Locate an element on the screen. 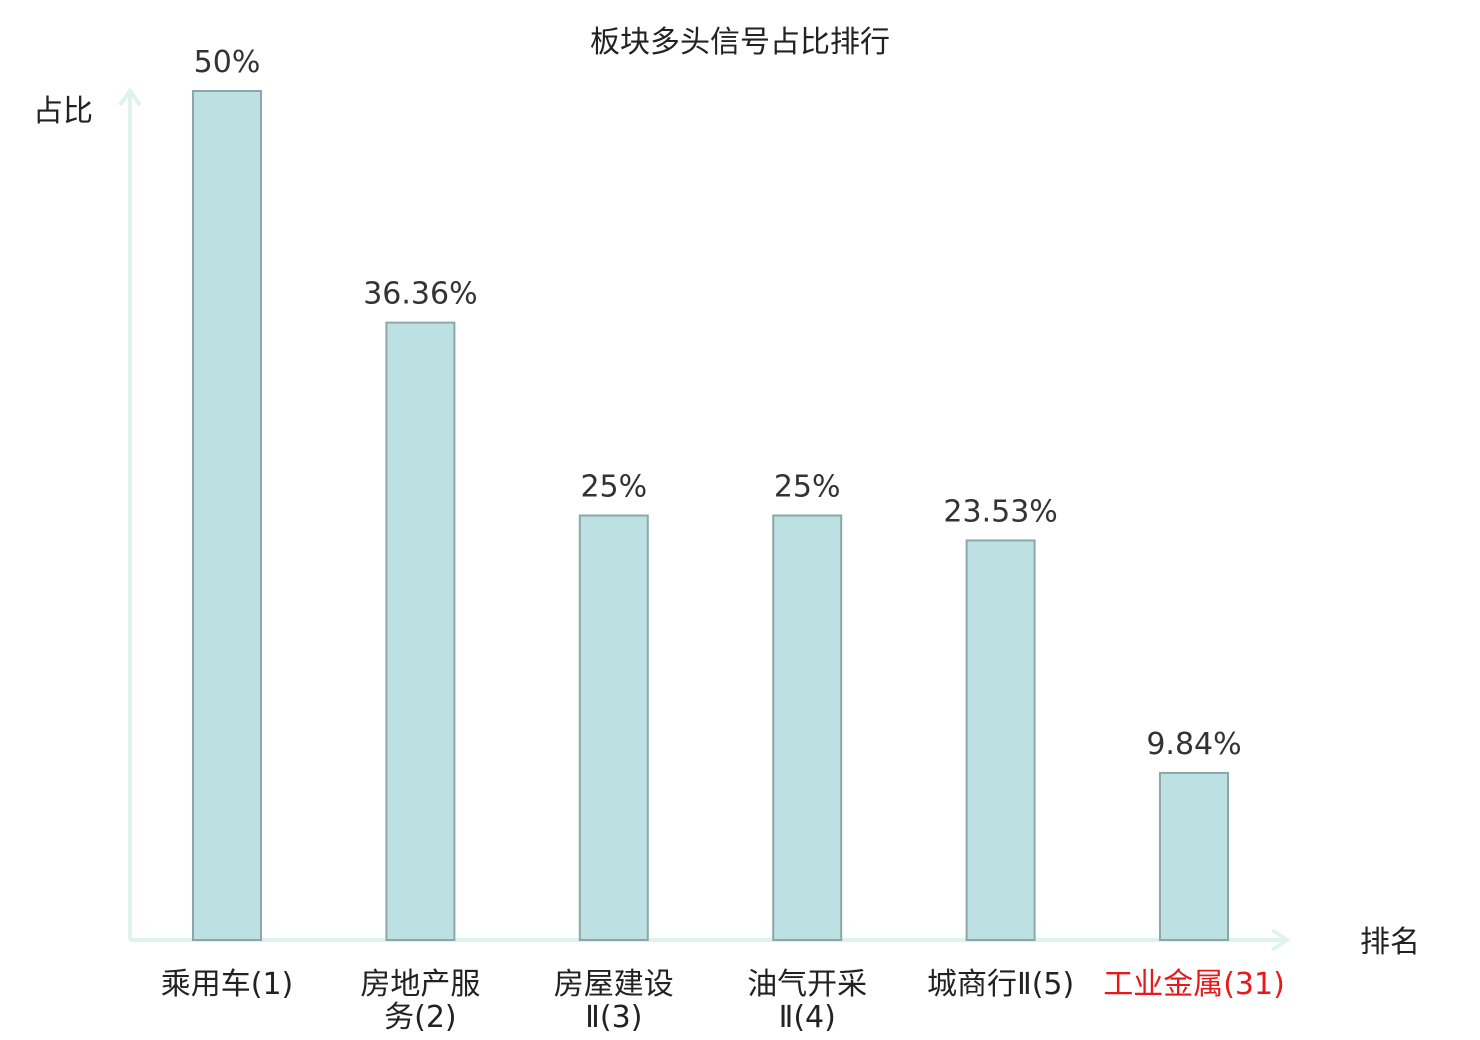 This screenshot has height=1040, width=1480. data-label: 9.84% is located at coordinates (1193, 744).